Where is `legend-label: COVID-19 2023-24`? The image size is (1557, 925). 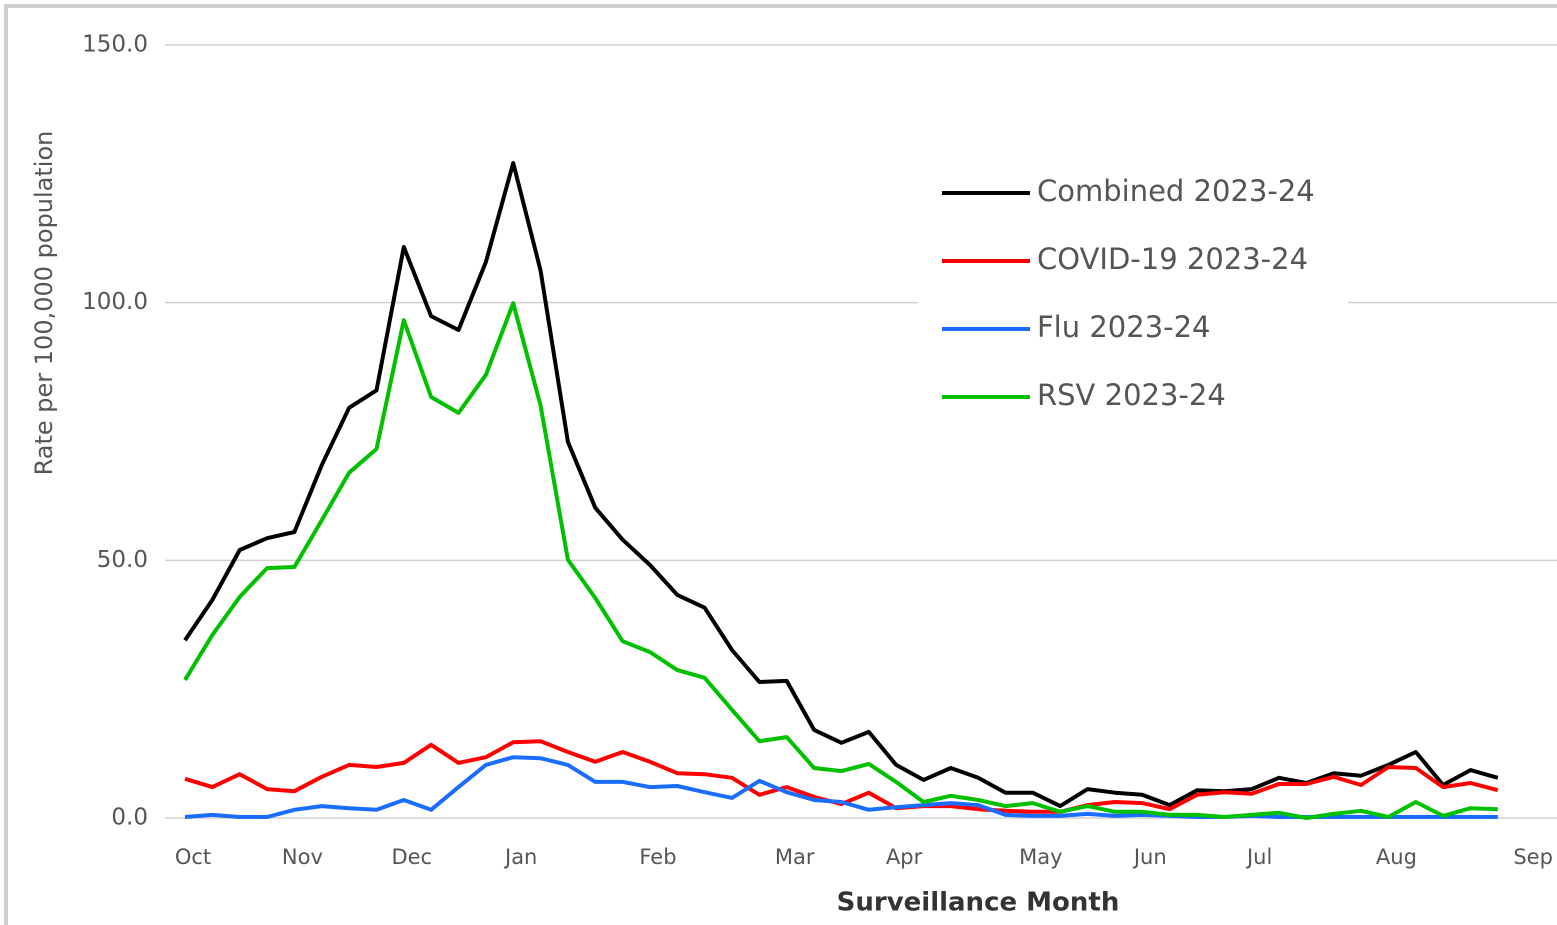
legend-label: COVID-19 2023-24 is located at coordinates (1172, 259).